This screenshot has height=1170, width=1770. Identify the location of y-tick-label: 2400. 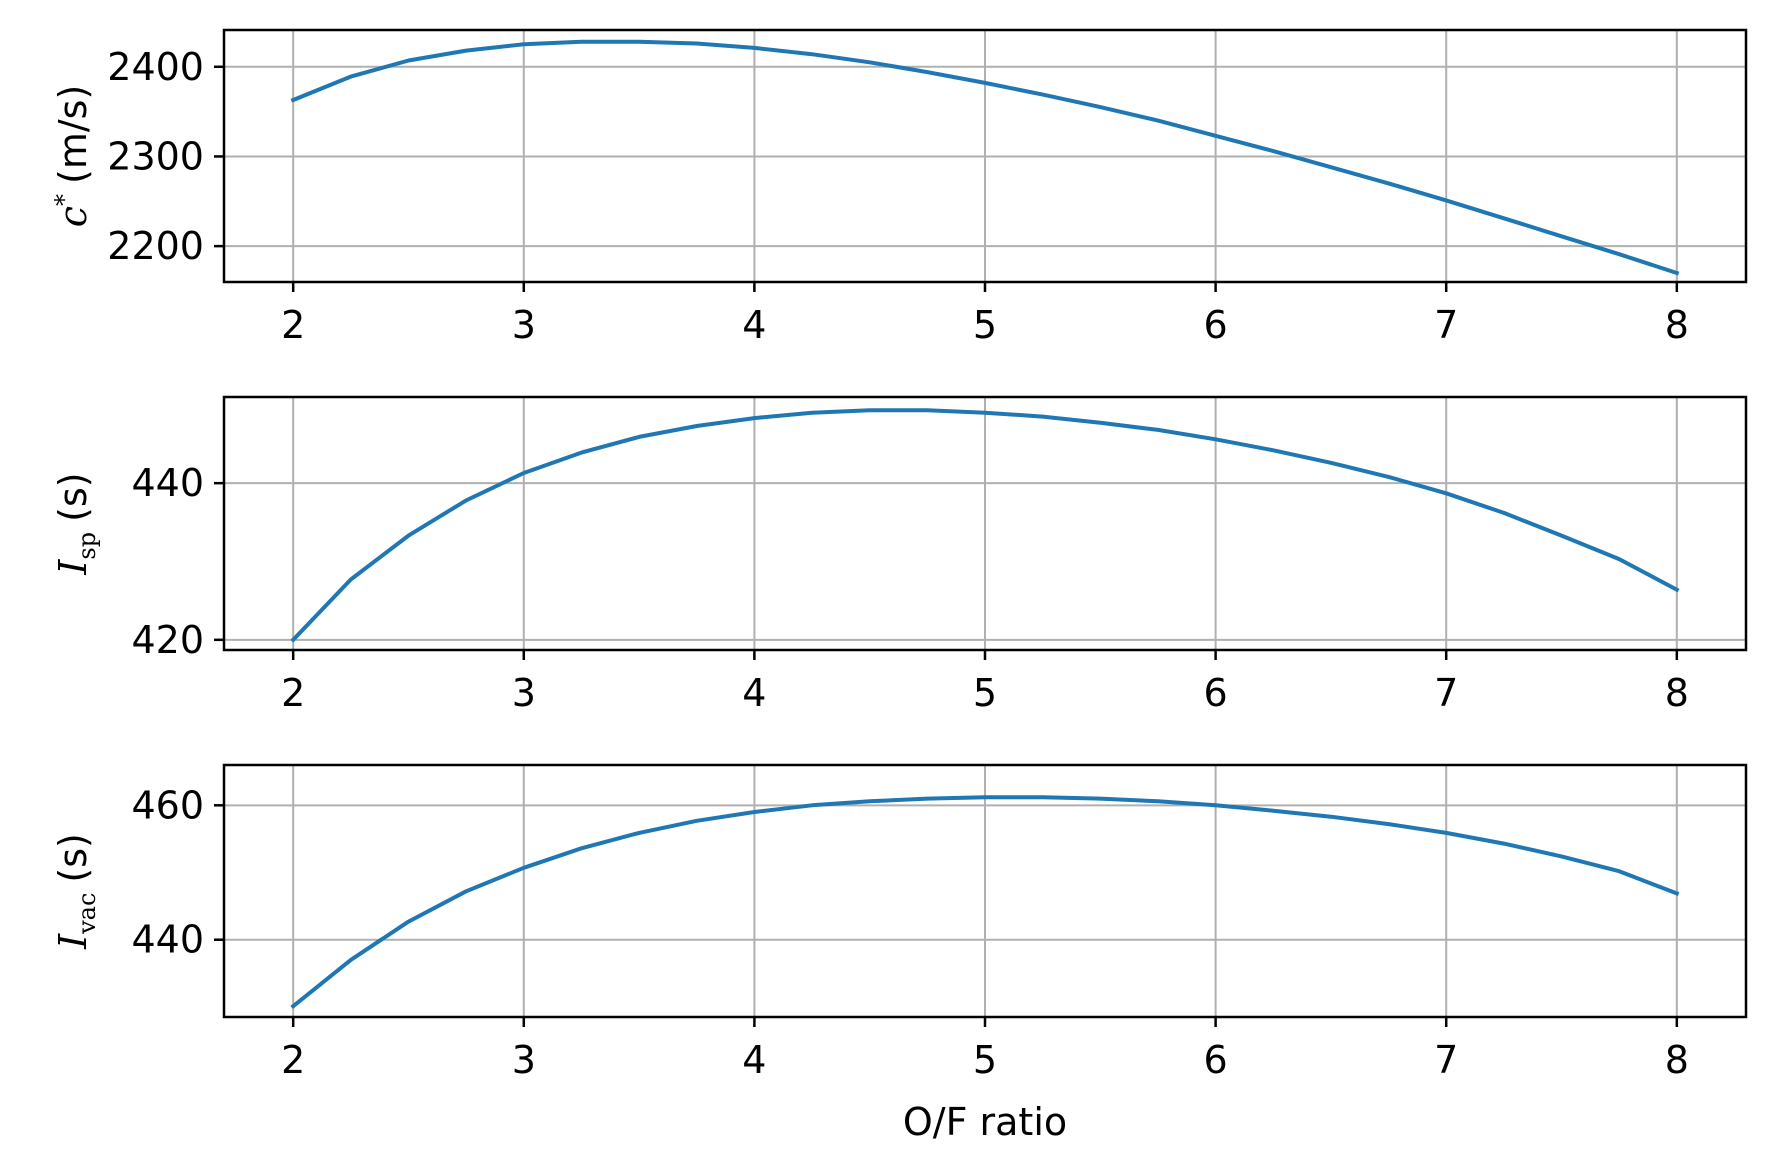
(155, 67).